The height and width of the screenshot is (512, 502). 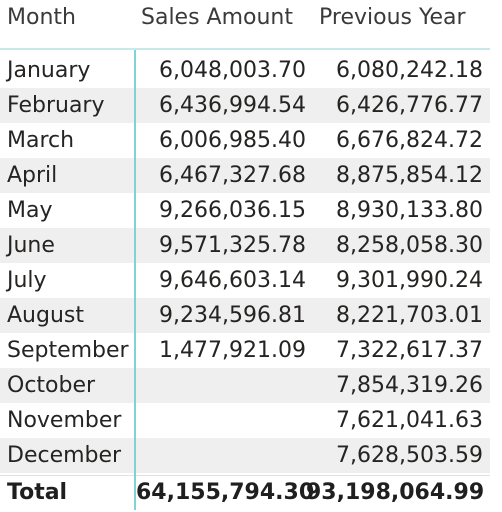 What do you see at coordinates (409, 455) in the screenshot?
I see `previous-year-cell: 7,628,503.59` at bounding box center [409, 455].